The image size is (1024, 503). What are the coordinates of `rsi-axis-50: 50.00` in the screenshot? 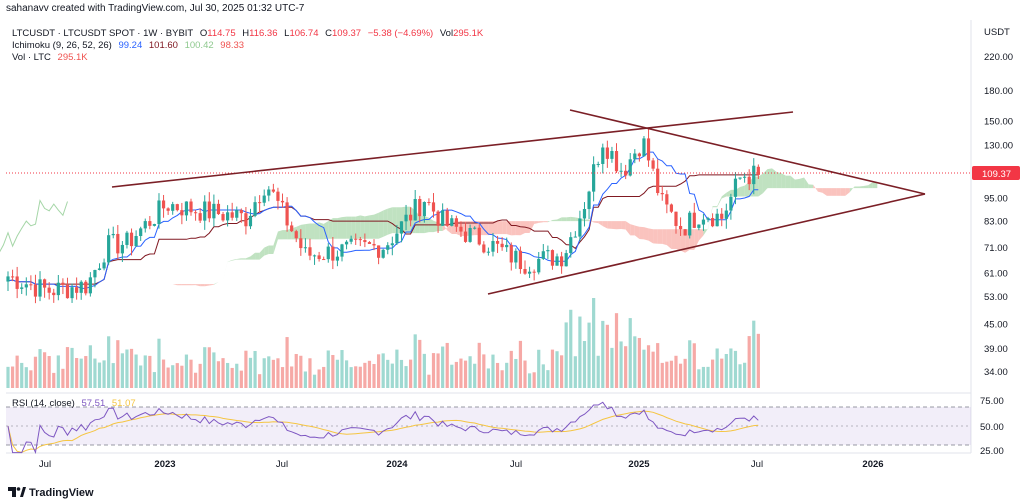 It's located at (992, 427).